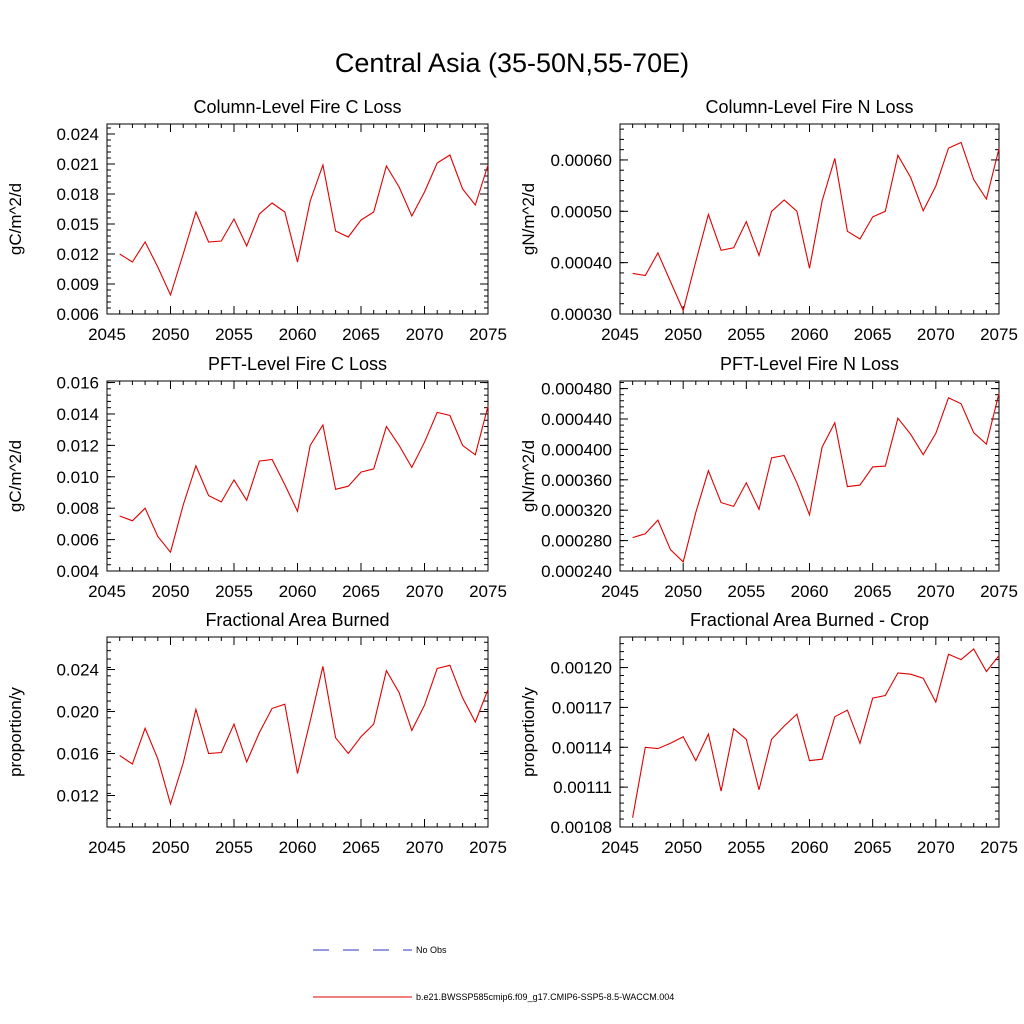 The height and width of the screenshot is (1024, 1024). What do you see at coordinates (582, 707) in the screenshot?
I see `y-tick-label: 0.00117` at bounding box center [582, 707].